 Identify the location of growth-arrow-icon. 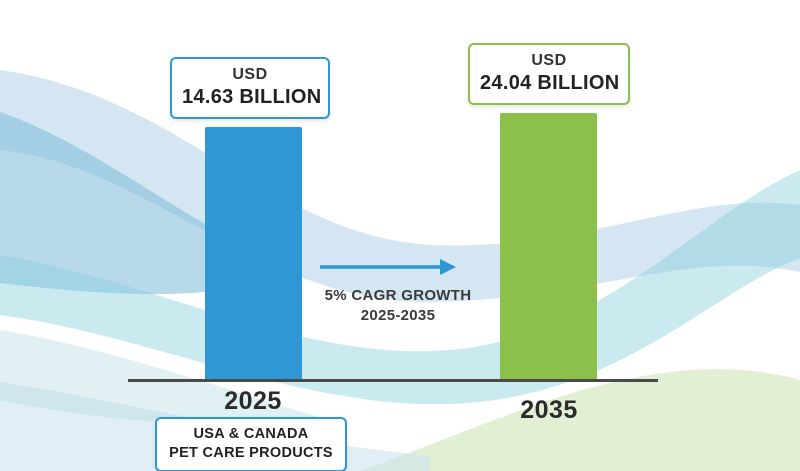
(388, 267).